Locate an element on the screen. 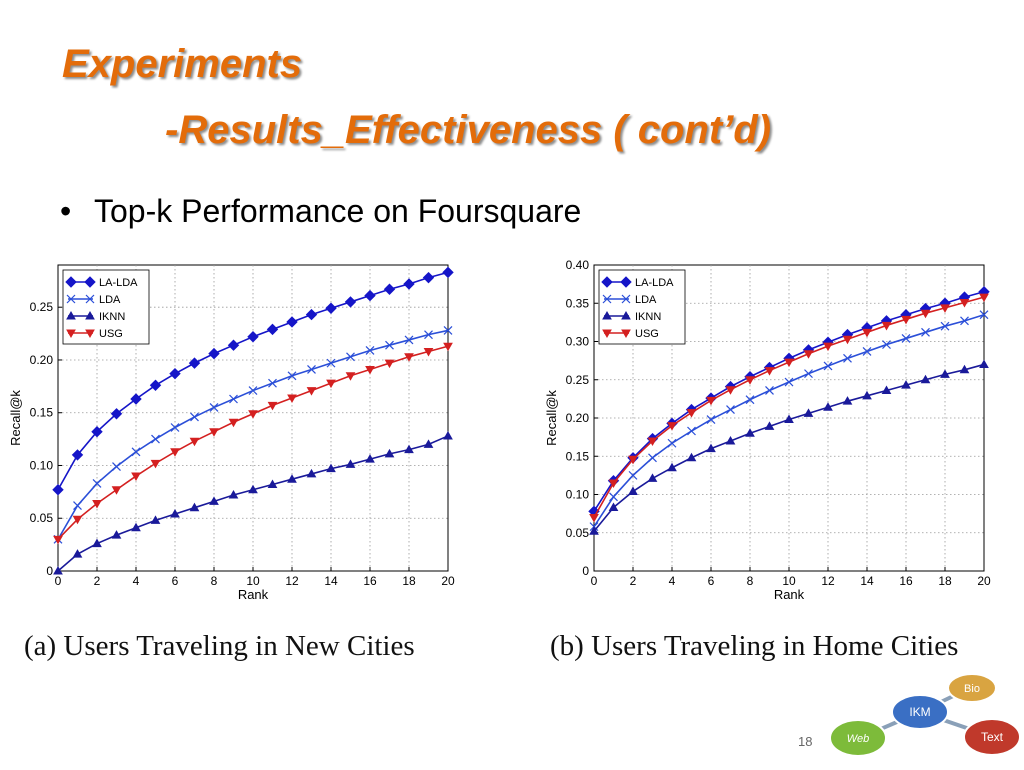  chart-b-legend-label-la-lda: LA-LDA is located at coordinates (654, 283).